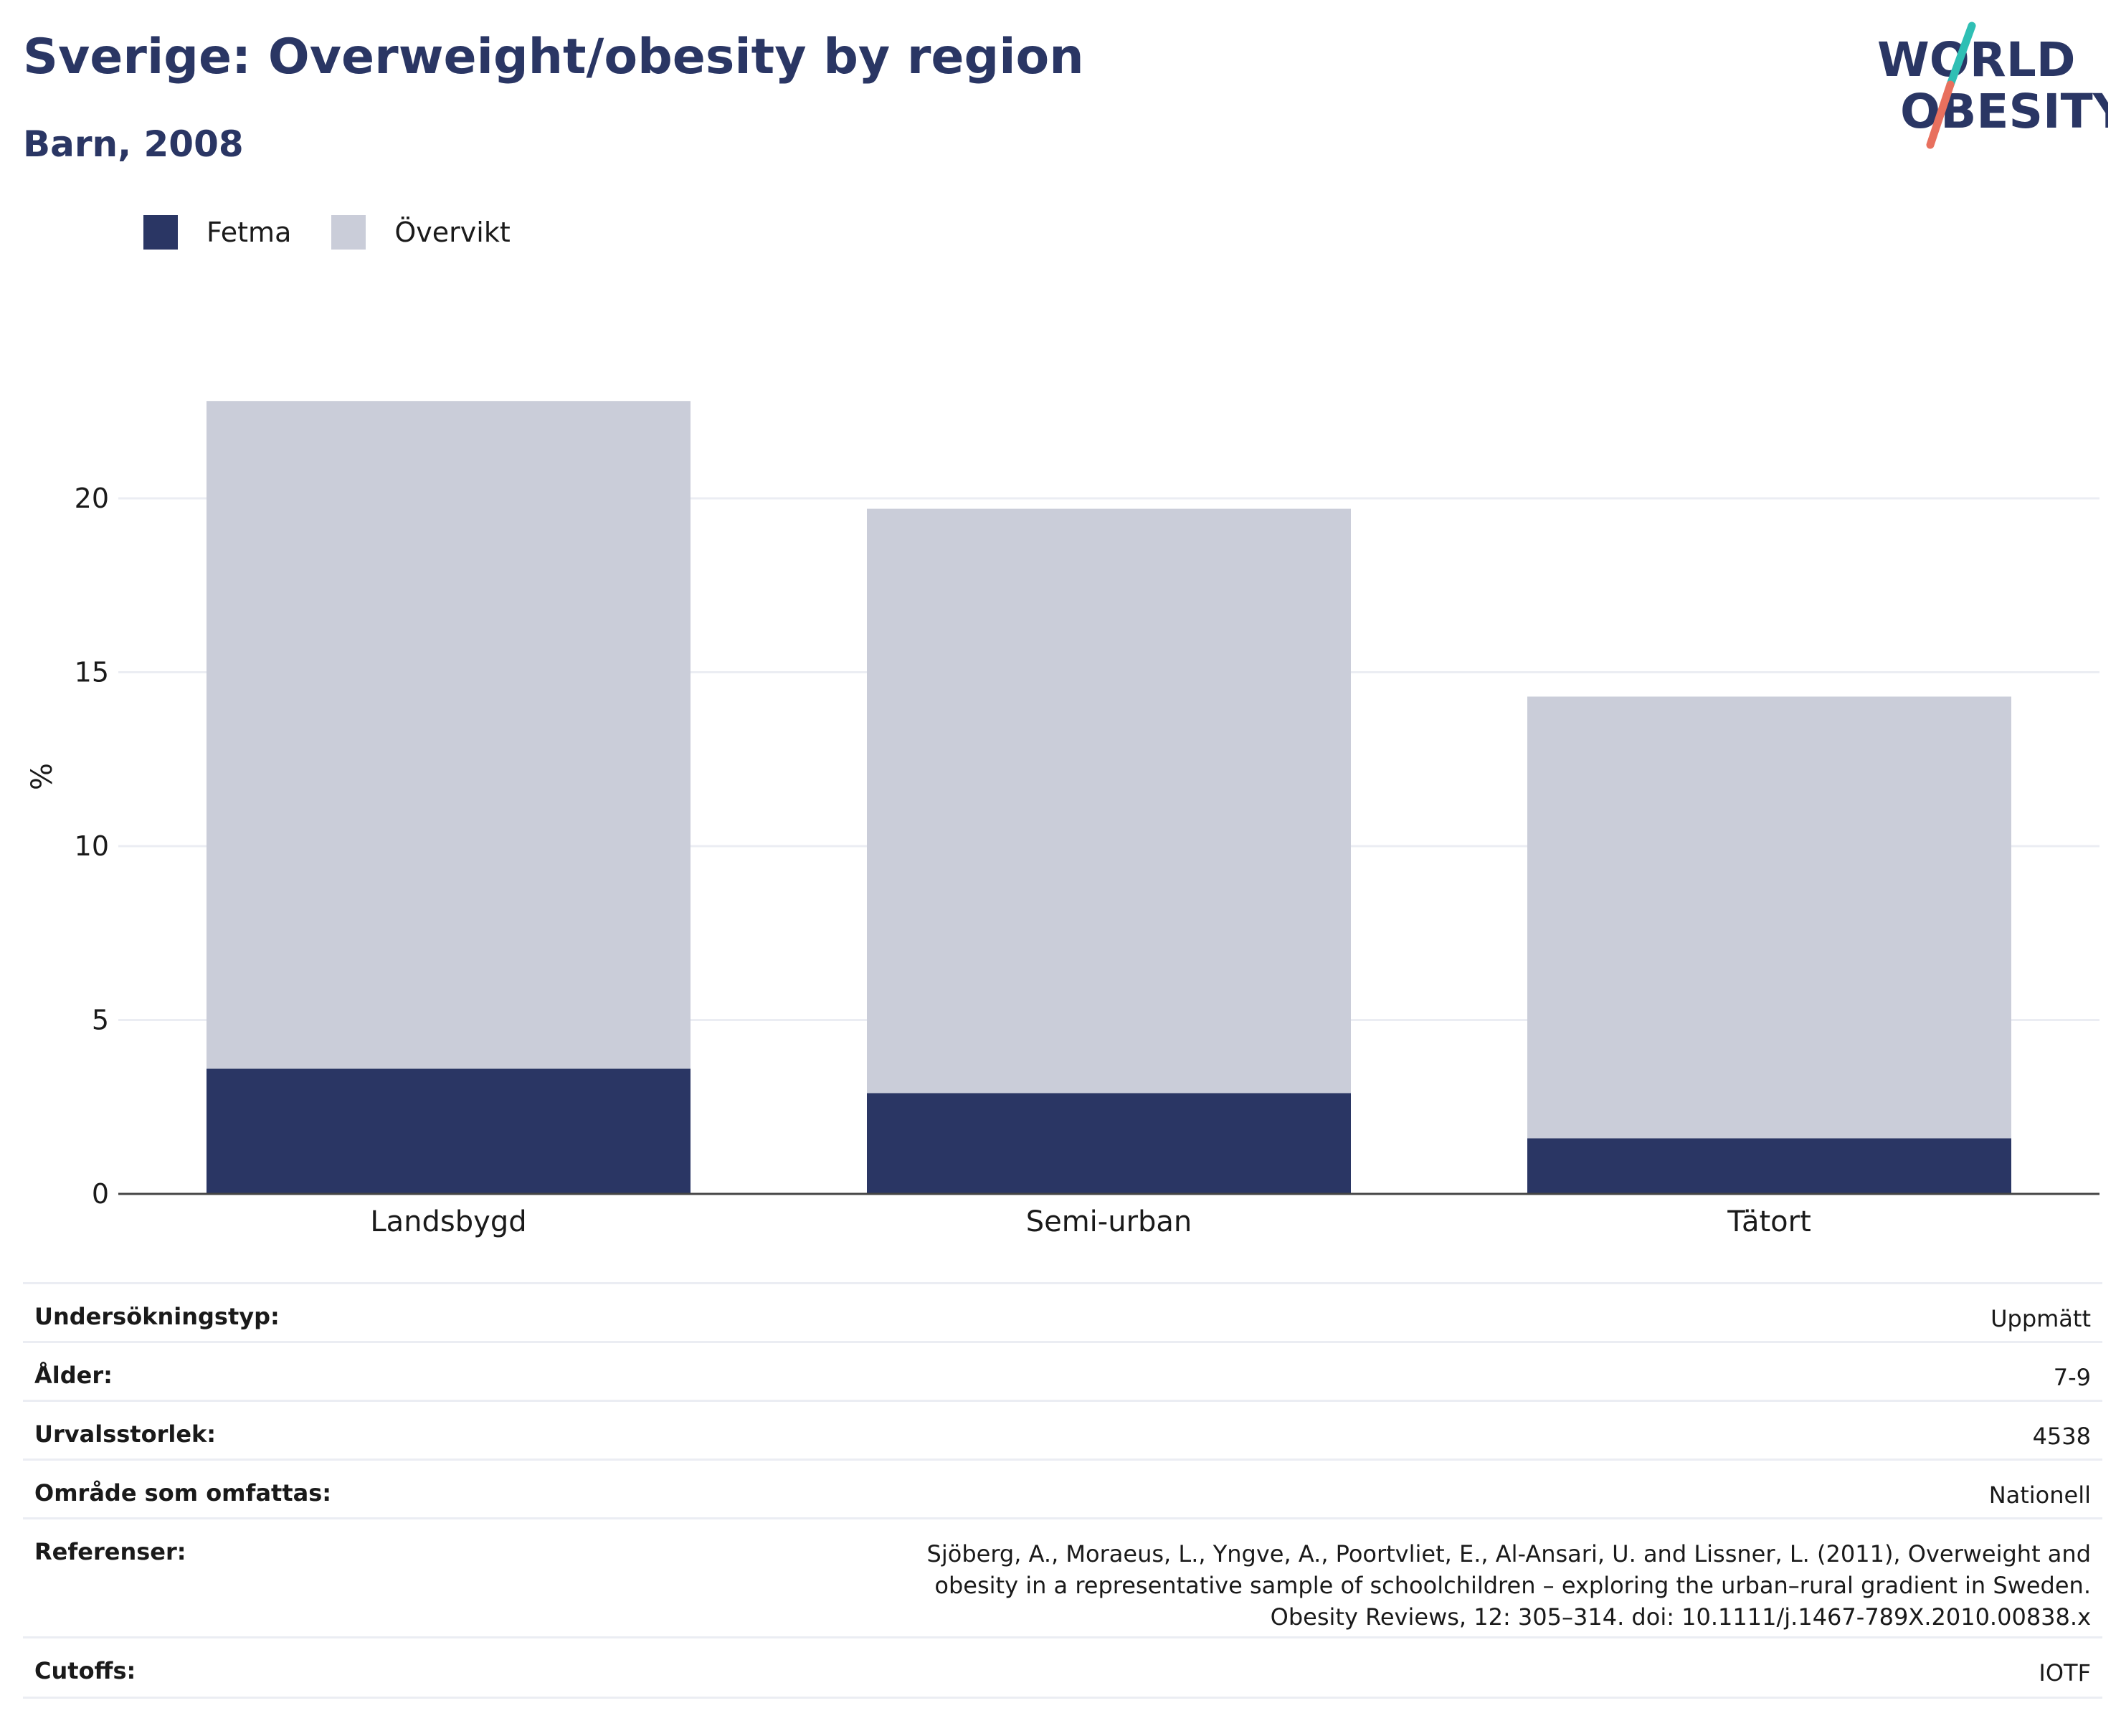  I want to click on y-axis-label: %, so click(42, 776).